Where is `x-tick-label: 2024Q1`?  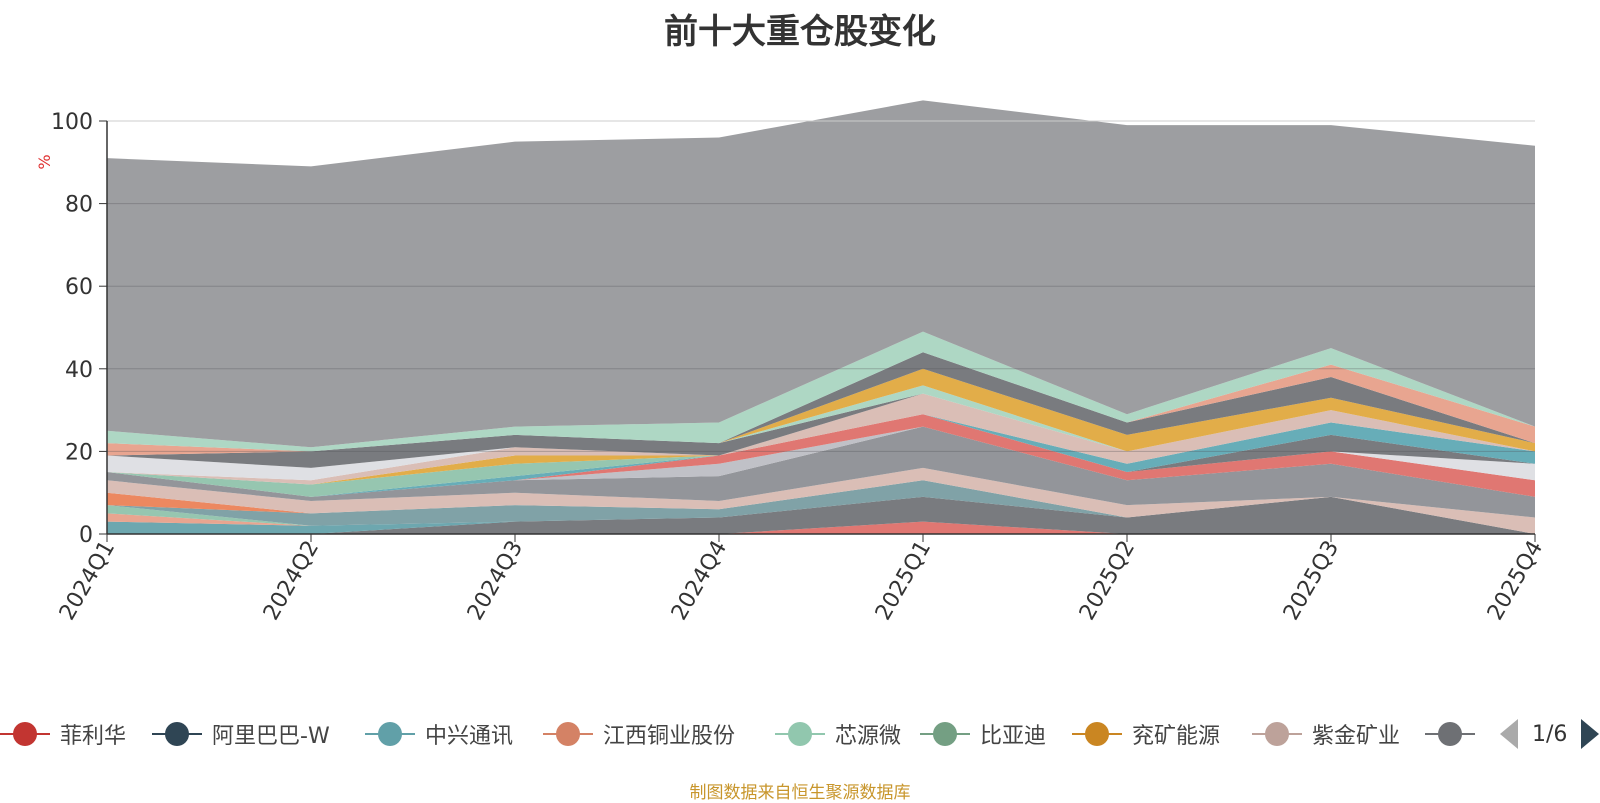 x-tick-label: 2024Q1 is located at coordinates (87, 581).